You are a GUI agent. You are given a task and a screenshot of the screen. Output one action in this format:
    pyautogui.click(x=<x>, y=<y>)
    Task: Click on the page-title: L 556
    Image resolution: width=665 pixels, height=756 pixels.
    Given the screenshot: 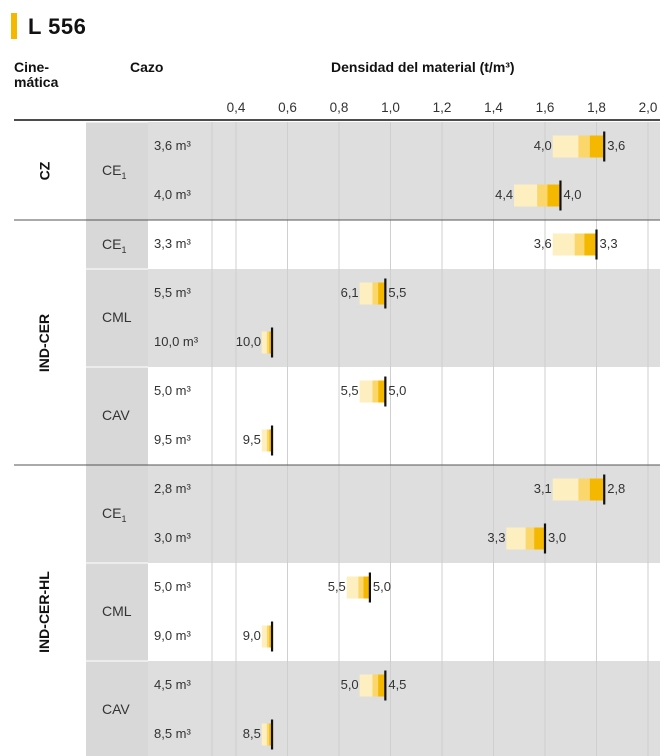 What is the action you would take?
    pyautogui.click(x=57, y=26)
    